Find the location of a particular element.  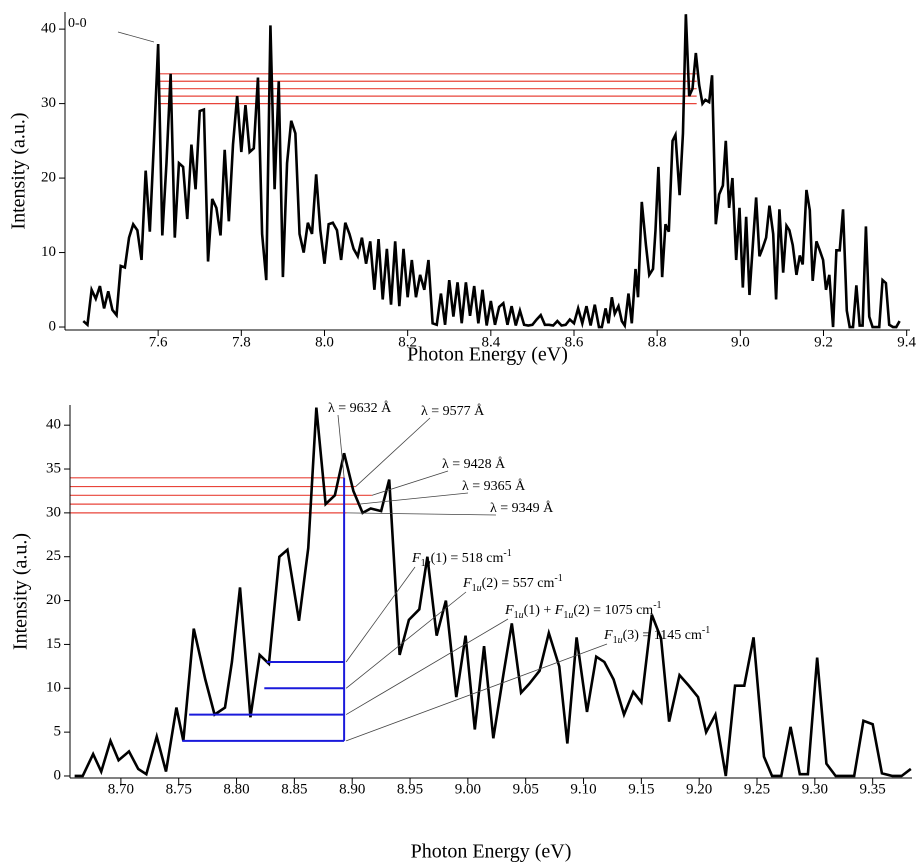

annotation-part: 0-0 is located at coordinates (77, 23).